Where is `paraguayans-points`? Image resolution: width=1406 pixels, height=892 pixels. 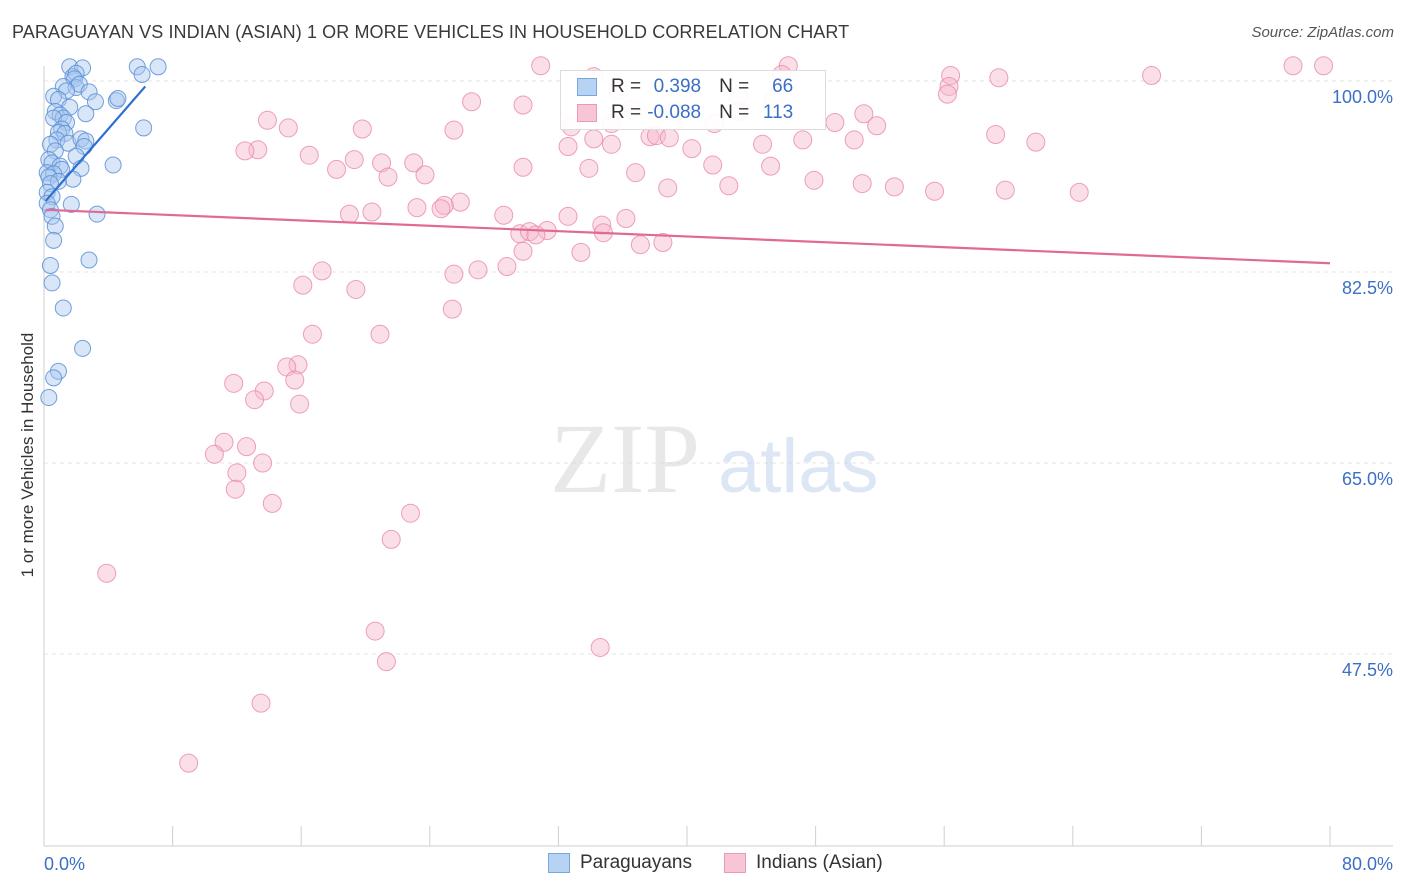 paraguayans-points is located at coordinates (102, 232).